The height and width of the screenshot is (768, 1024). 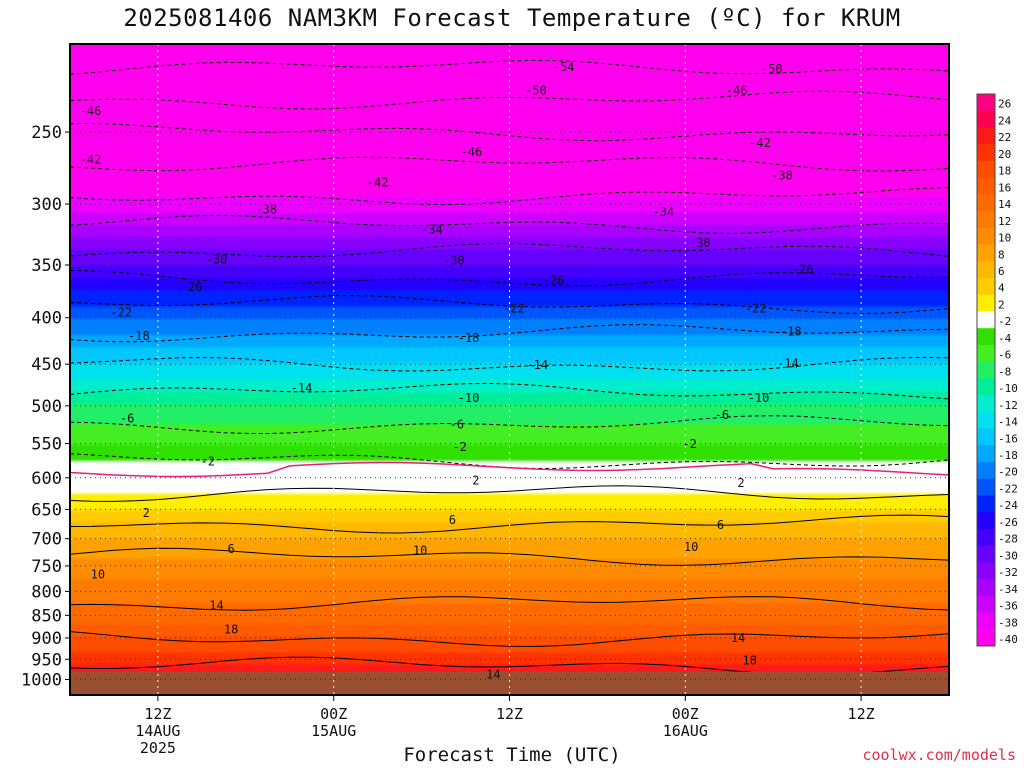 I want to click on colorbar-tick-label: 4, so click(x=1001, y=288).